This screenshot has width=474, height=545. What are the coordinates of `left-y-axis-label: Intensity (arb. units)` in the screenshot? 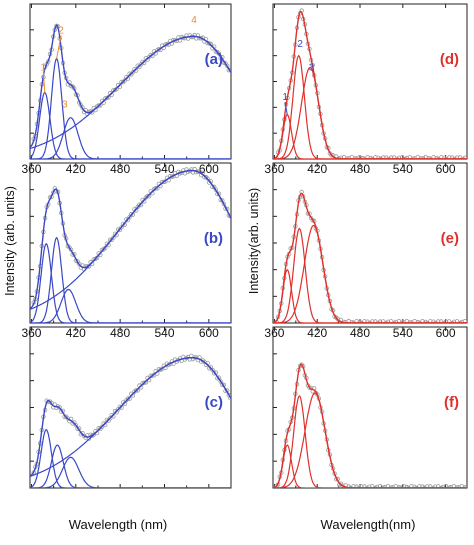 It's located at (10, 241).